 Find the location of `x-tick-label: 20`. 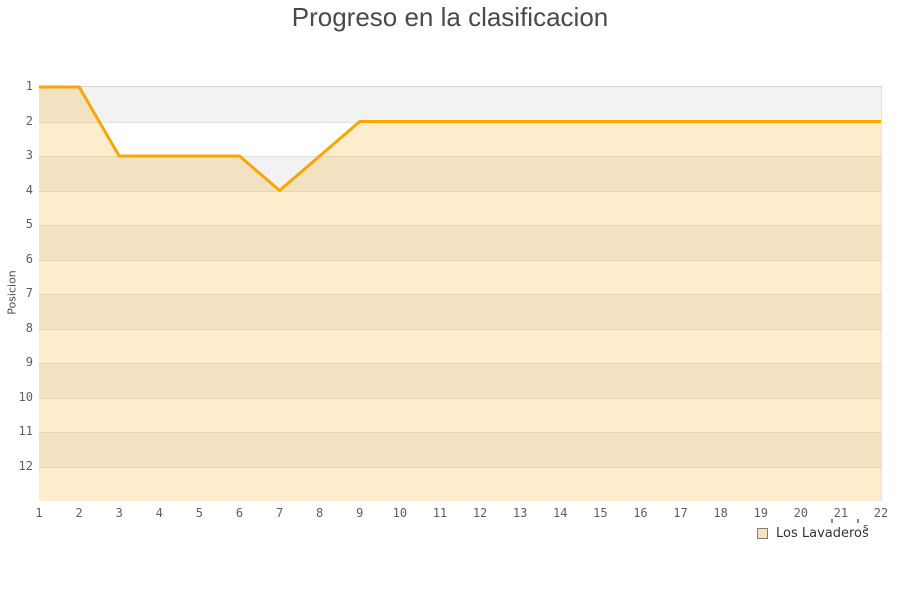

x-tick-label: 20 is located at coordinates (801, 513).